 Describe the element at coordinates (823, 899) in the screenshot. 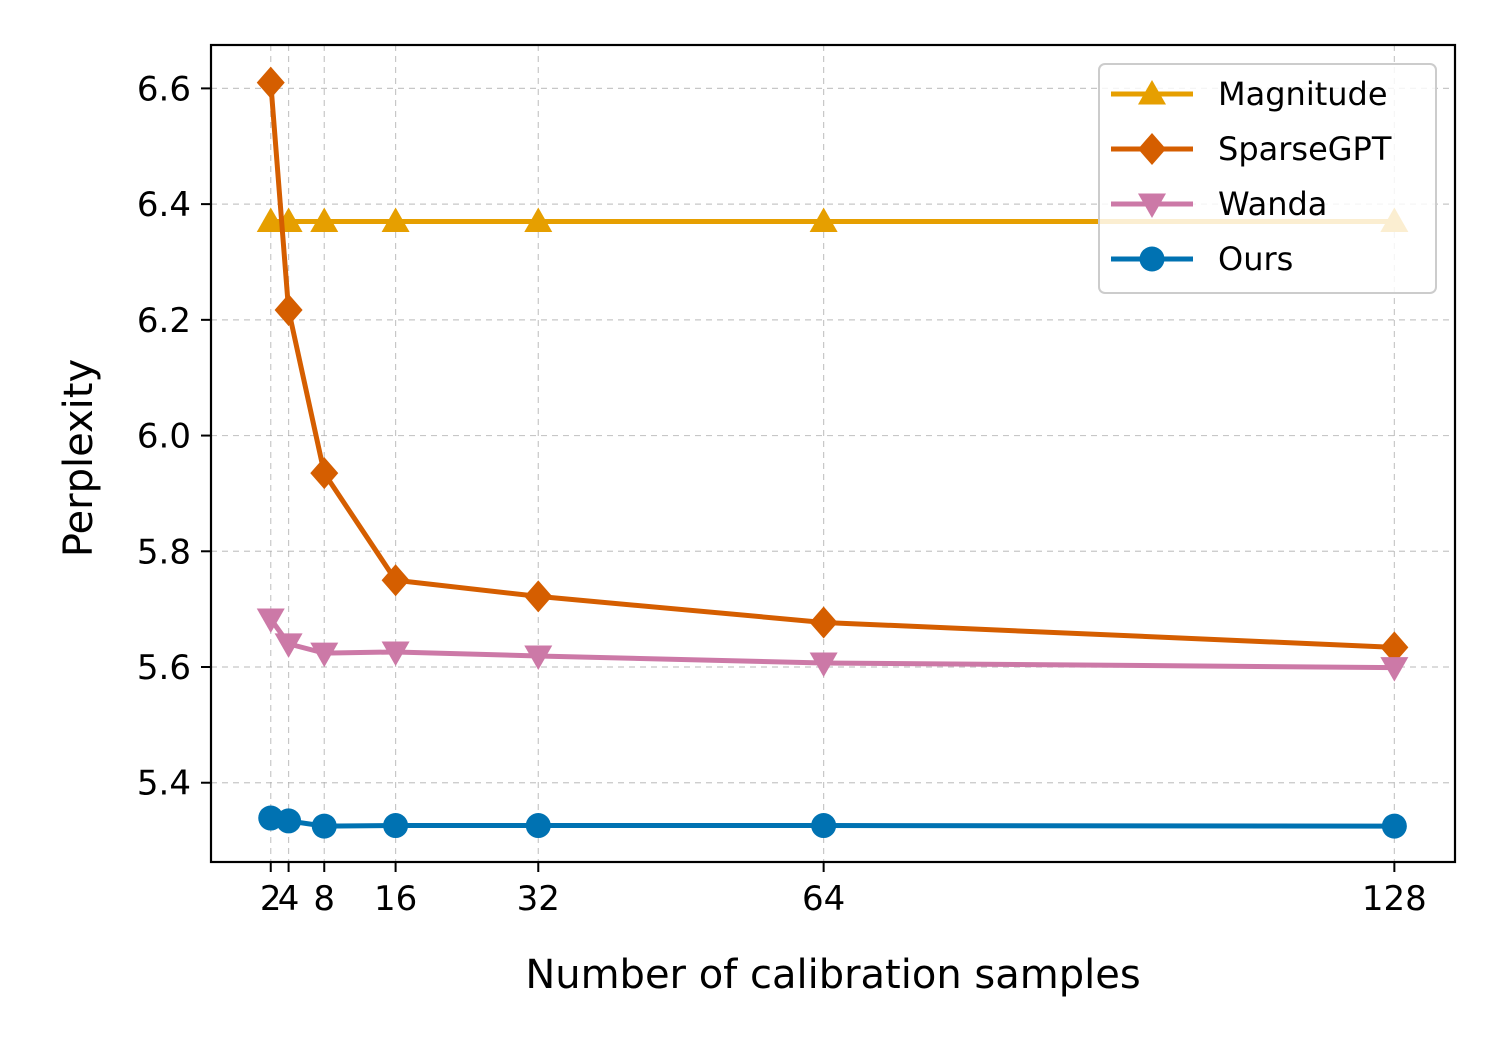

I see `x-tick-label: 64` at that location.